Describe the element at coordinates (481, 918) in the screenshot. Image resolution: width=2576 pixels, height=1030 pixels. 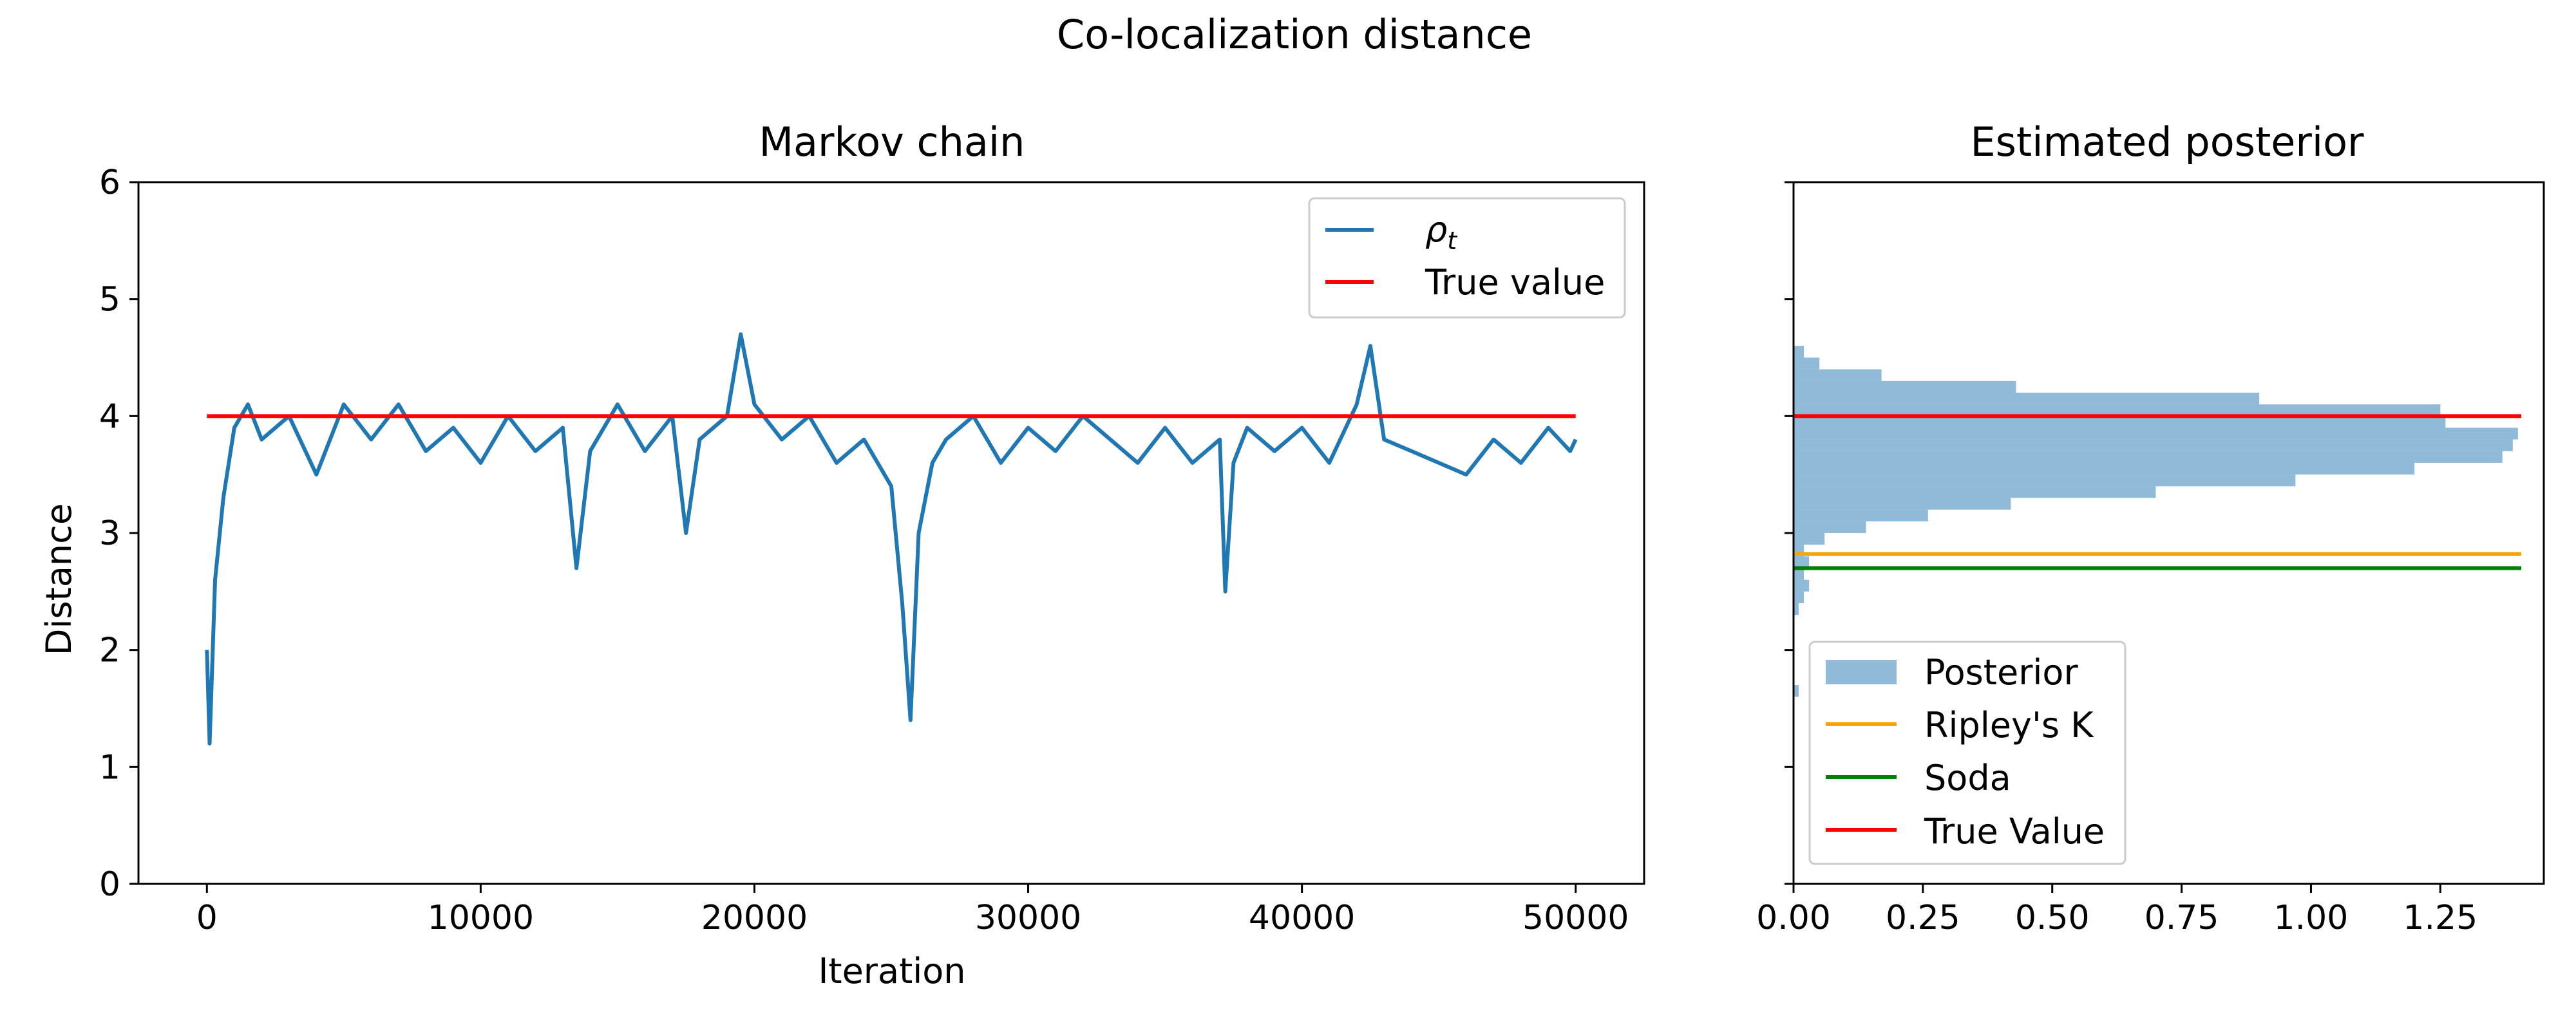
I see `x-tick-label: 10000` at that location.